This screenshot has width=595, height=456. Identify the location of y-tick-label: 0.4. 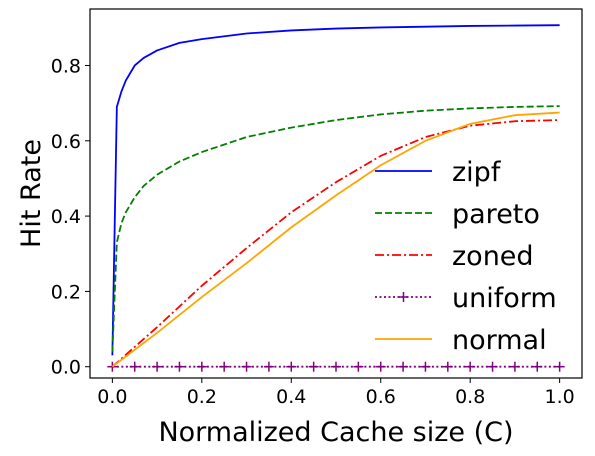
(66, 217).